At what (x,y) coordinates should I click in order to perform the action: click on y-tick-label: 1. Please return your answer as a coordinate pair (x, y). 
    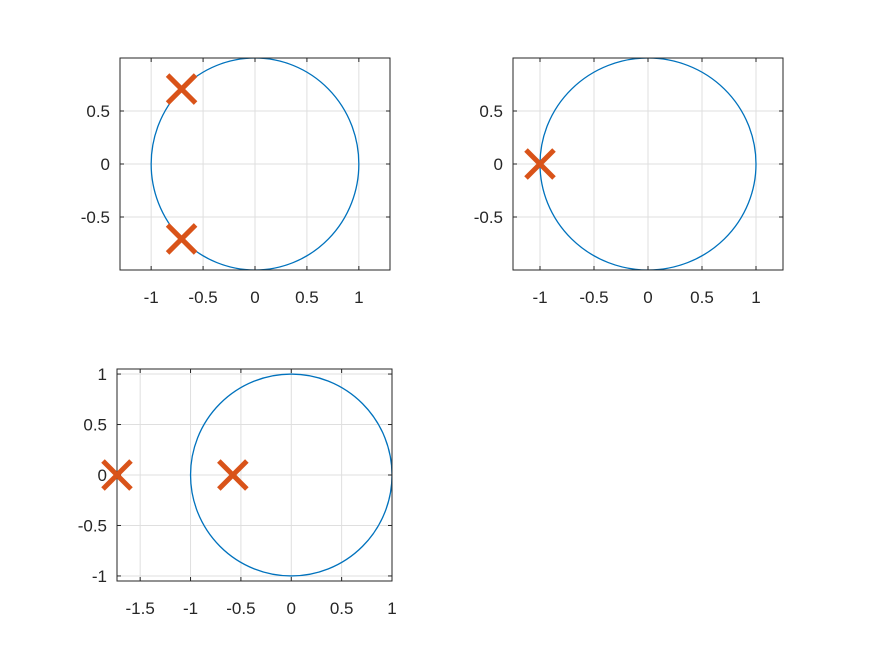
    Looking at the image, I should click on (102, 374).